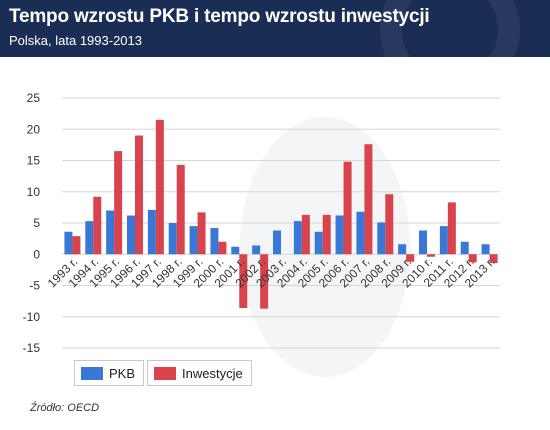 The image size is (550, 430). What do you see at coordinates (34, 129) in the screenshot?
I see `y-tick-label: 20` at bounding box center [34, 129].